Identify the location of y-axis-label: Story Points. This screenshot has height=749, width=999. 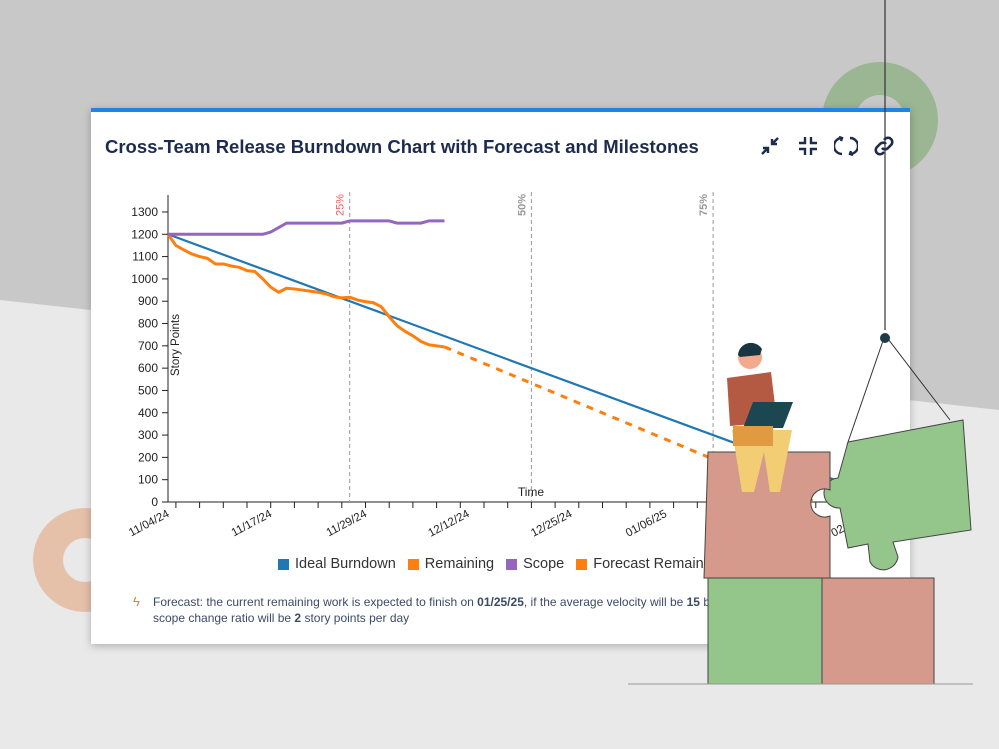
(176, 345).